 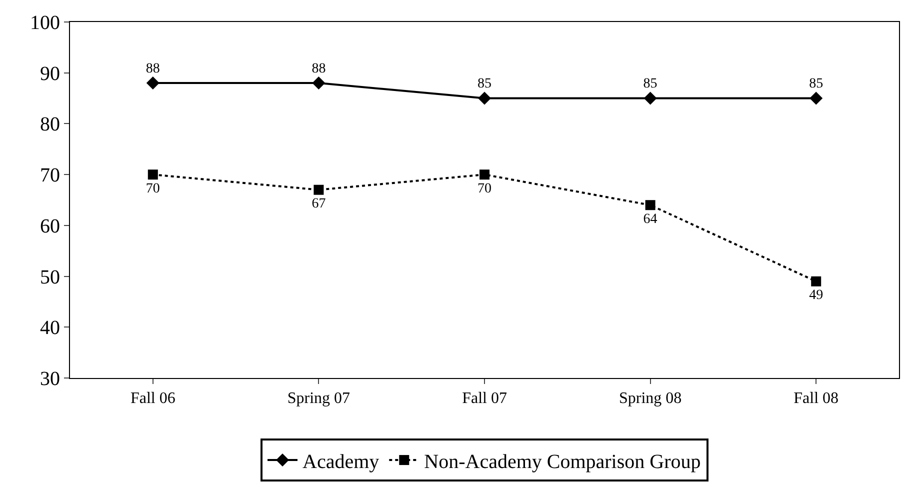 I want to click on legend-label: Academy, so click(x=341, y=461).